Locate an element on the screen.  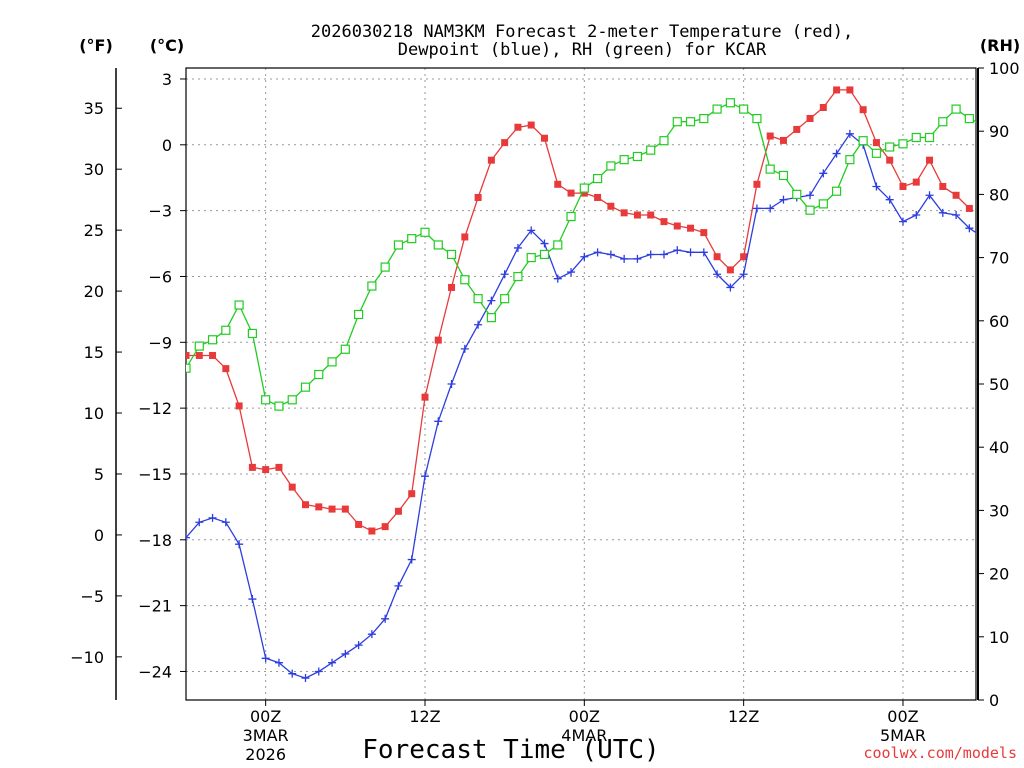
f-tick-label: 15 is located at coordinates (94, 352).